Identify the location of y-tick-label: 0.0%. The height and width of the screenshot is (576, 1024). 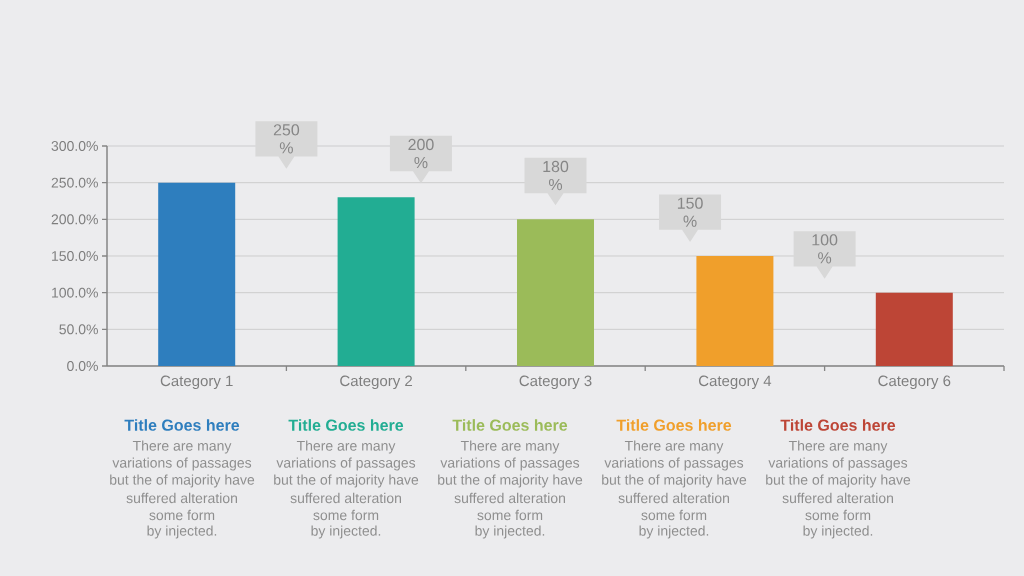
(82, 366).